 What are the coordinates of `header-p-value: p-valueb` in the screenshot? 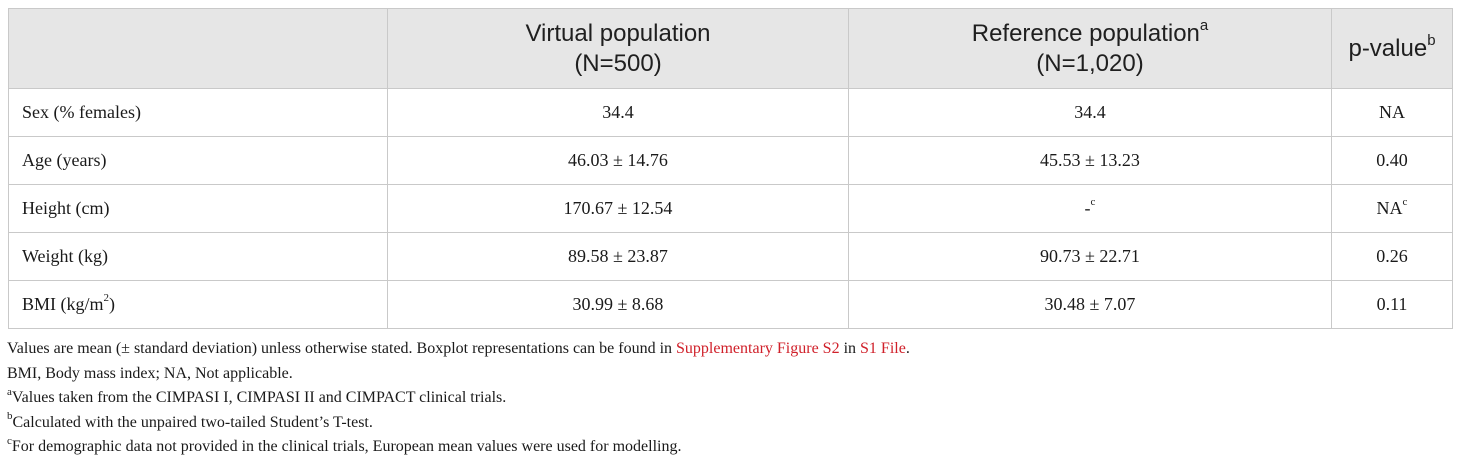 It's located at (1392, 48).